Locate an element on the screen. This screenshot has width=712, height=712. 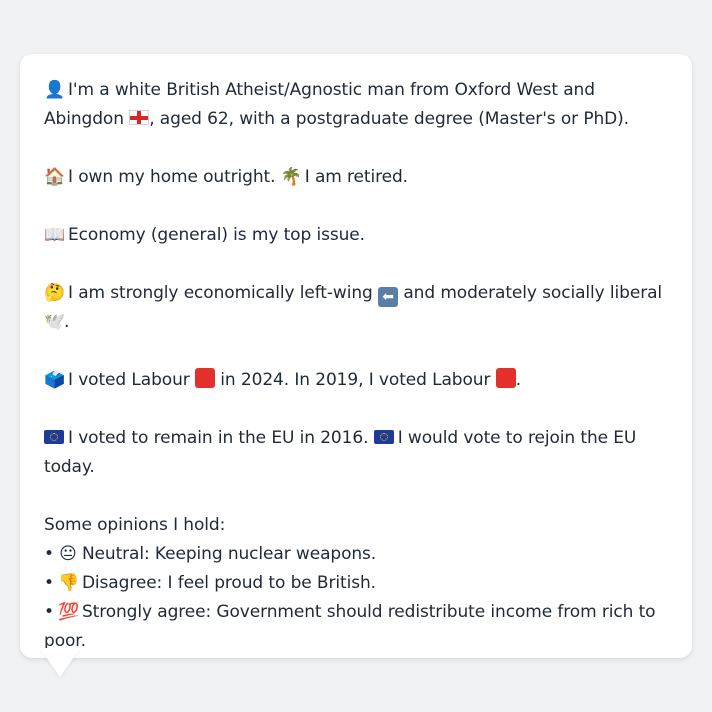
house-icon: 🏠 is located at coordinates (55, 177).